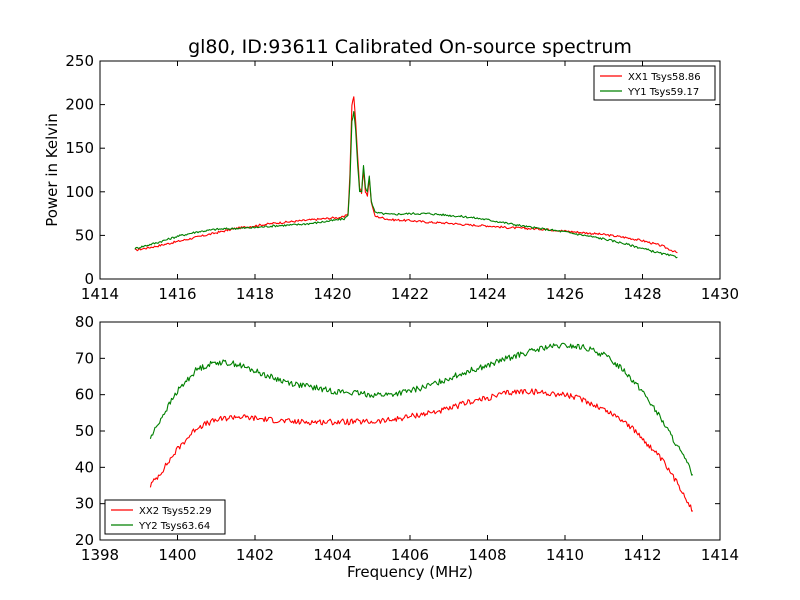 The width and height of the screenshot is (800, 600). Describe the element at coordinates (421, 450) in the screenshot. I see `series-line-xx2` at that location.